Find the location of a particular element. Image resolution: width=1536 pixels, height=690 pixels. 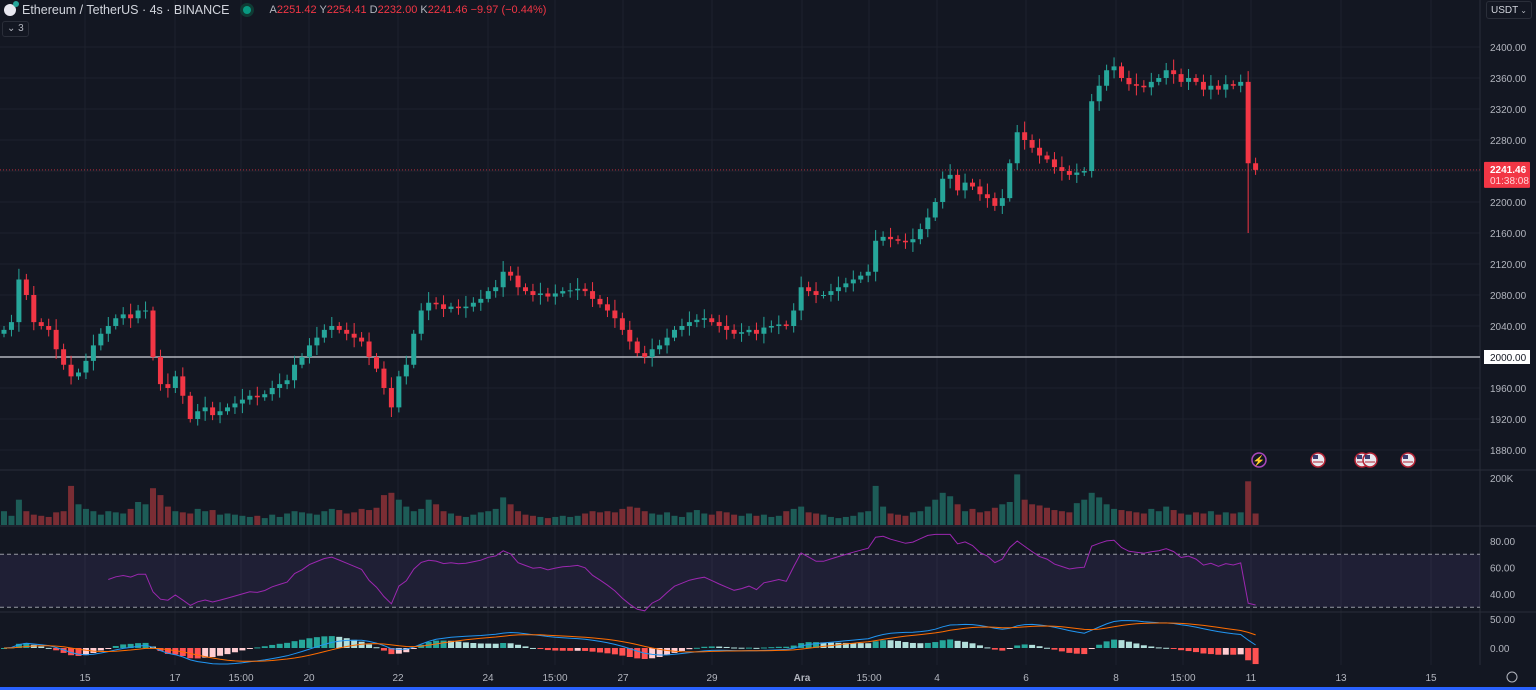

rsi-line is located at coordinates (682, 572).